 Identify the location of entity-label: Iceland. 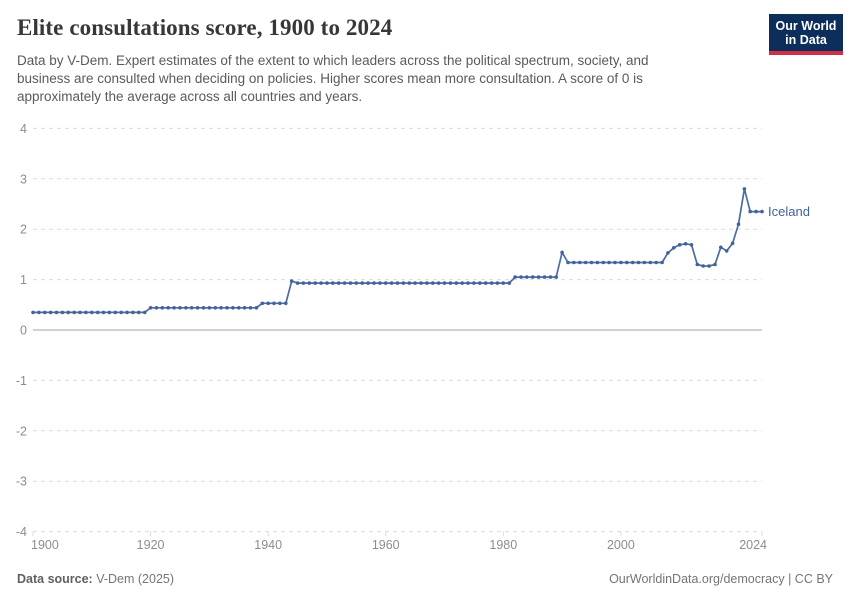
(789, 211).